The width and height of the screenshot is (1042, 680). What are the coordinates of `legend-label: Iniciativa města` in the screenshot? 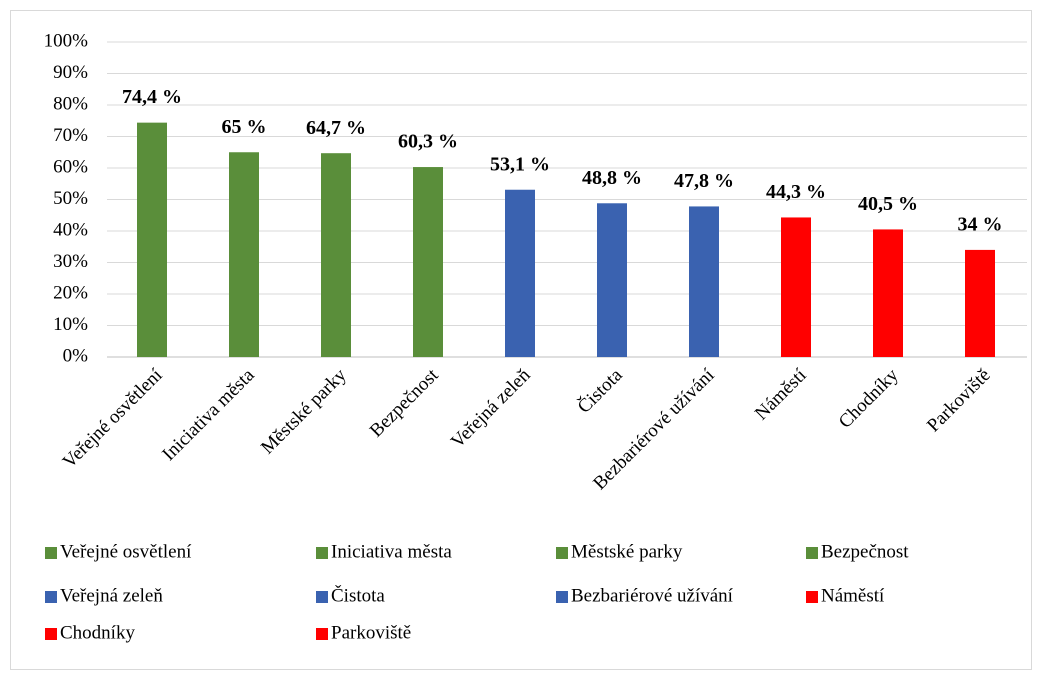 It's located at (391, 551).